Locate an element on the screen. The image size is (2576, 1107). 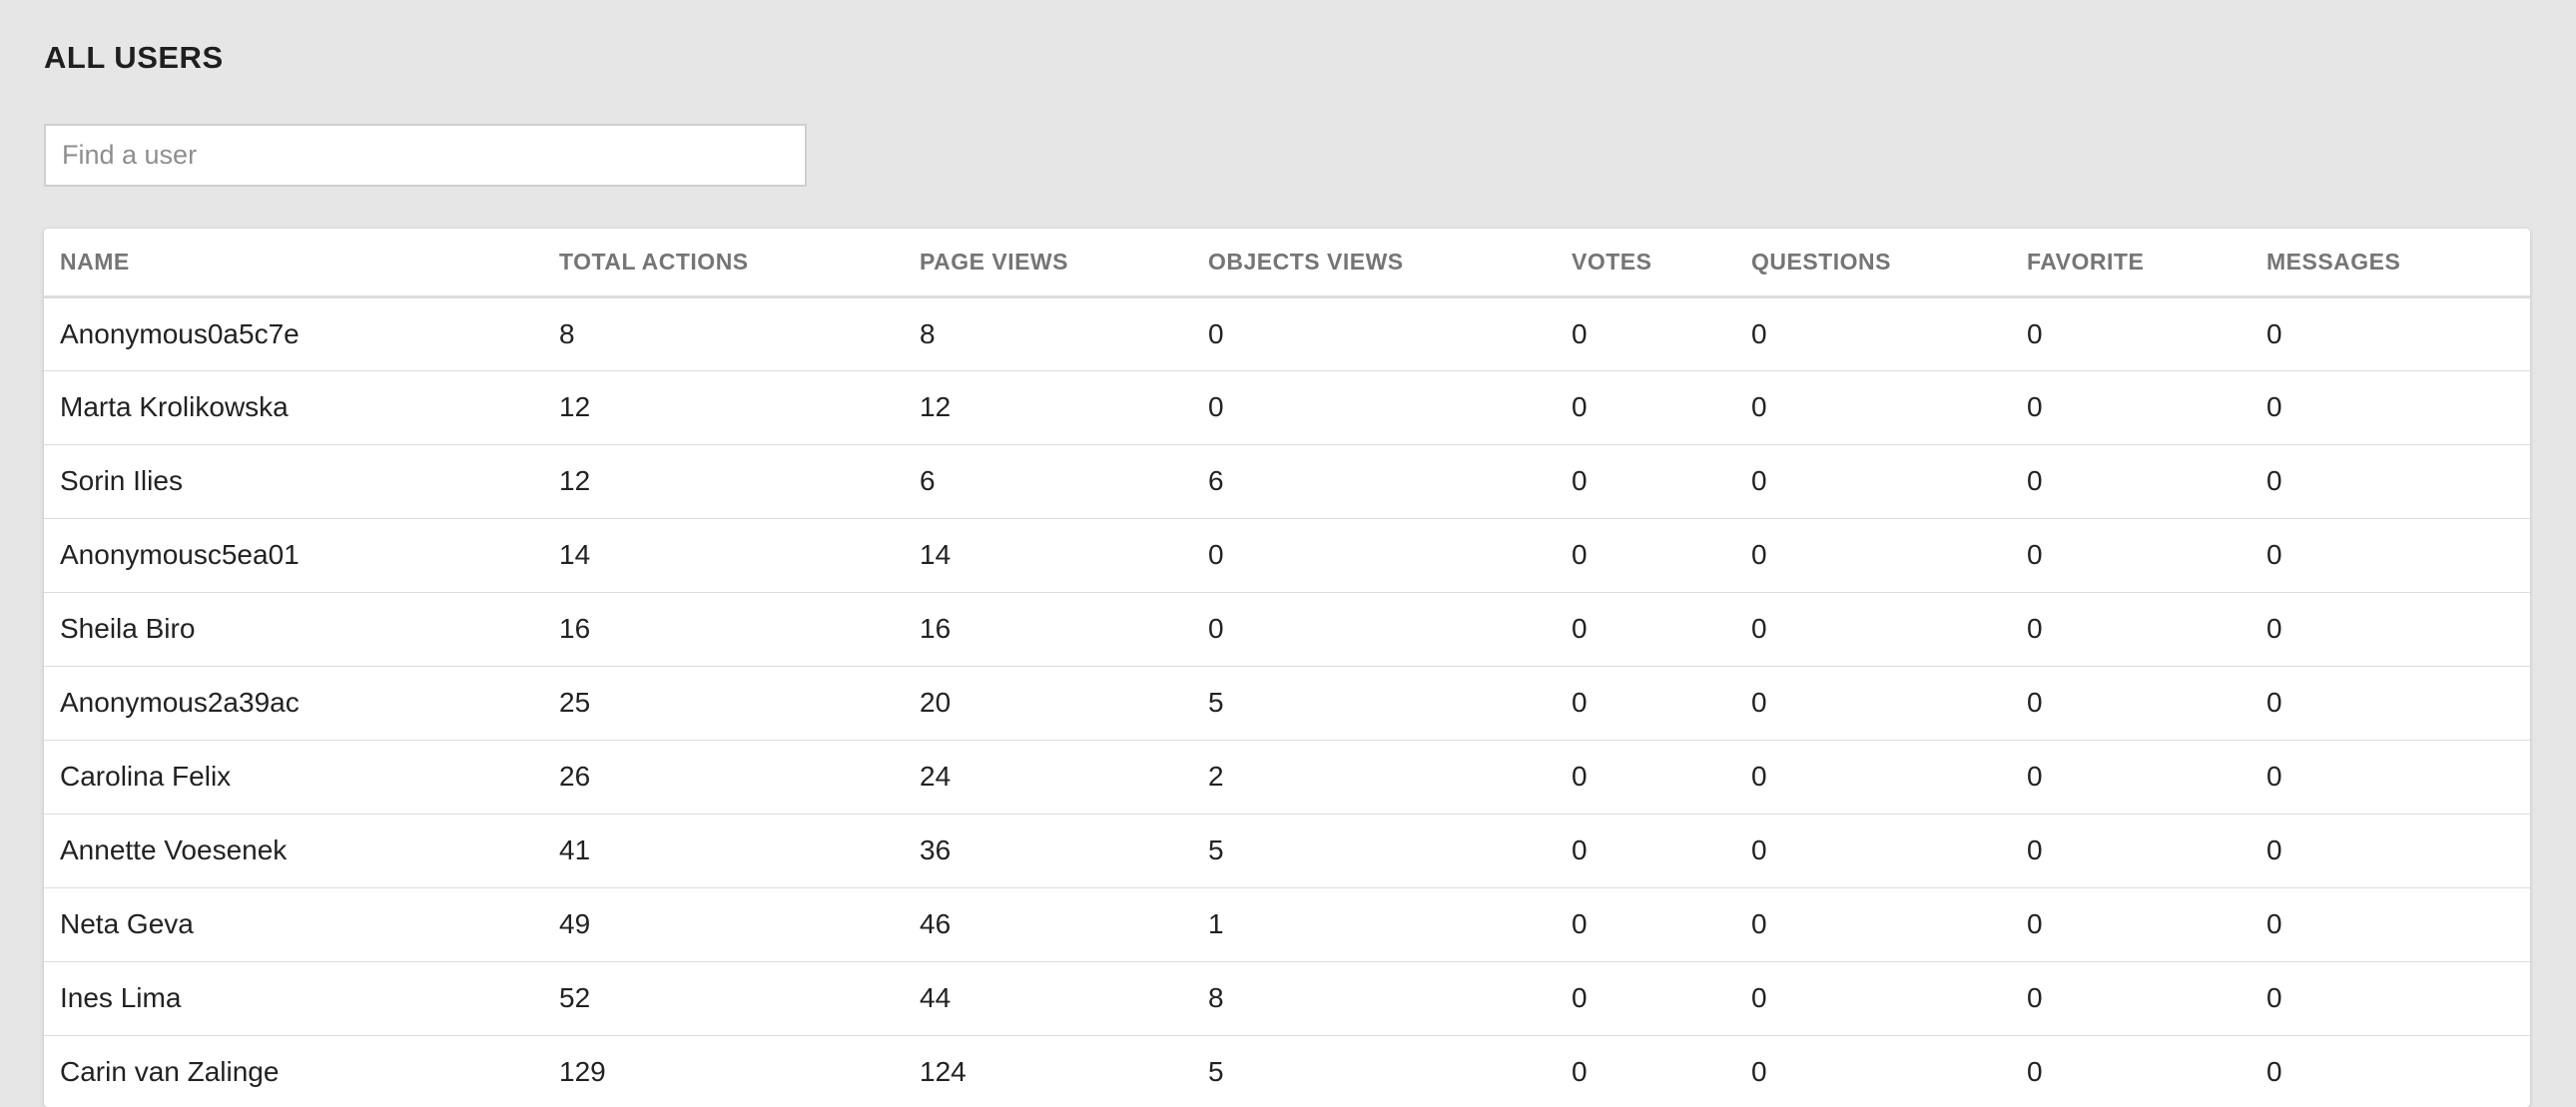
cell-name: Anonymousc5ea01 is located at coordinates (180, 554).